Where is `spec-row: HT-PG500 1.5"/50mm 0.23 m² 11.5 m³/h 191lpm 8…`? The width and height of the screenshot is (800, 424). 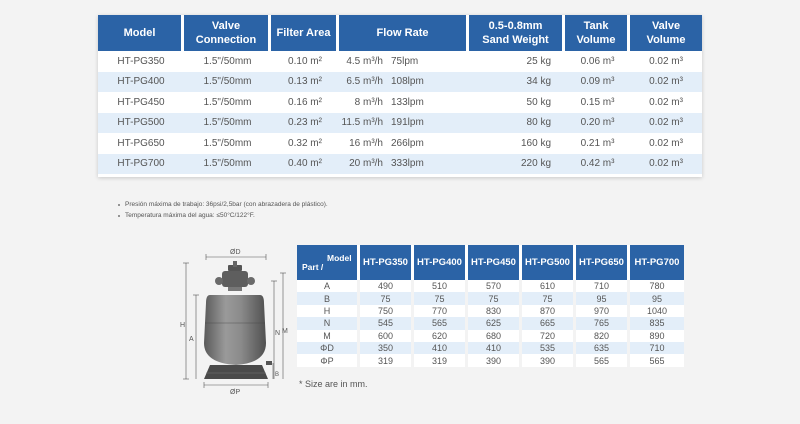
spec-row: HT-PG500 1.5"/50mm 0.23 m² 11.5 m³/h 191lpm 8… is located at coordinates (400, 122).